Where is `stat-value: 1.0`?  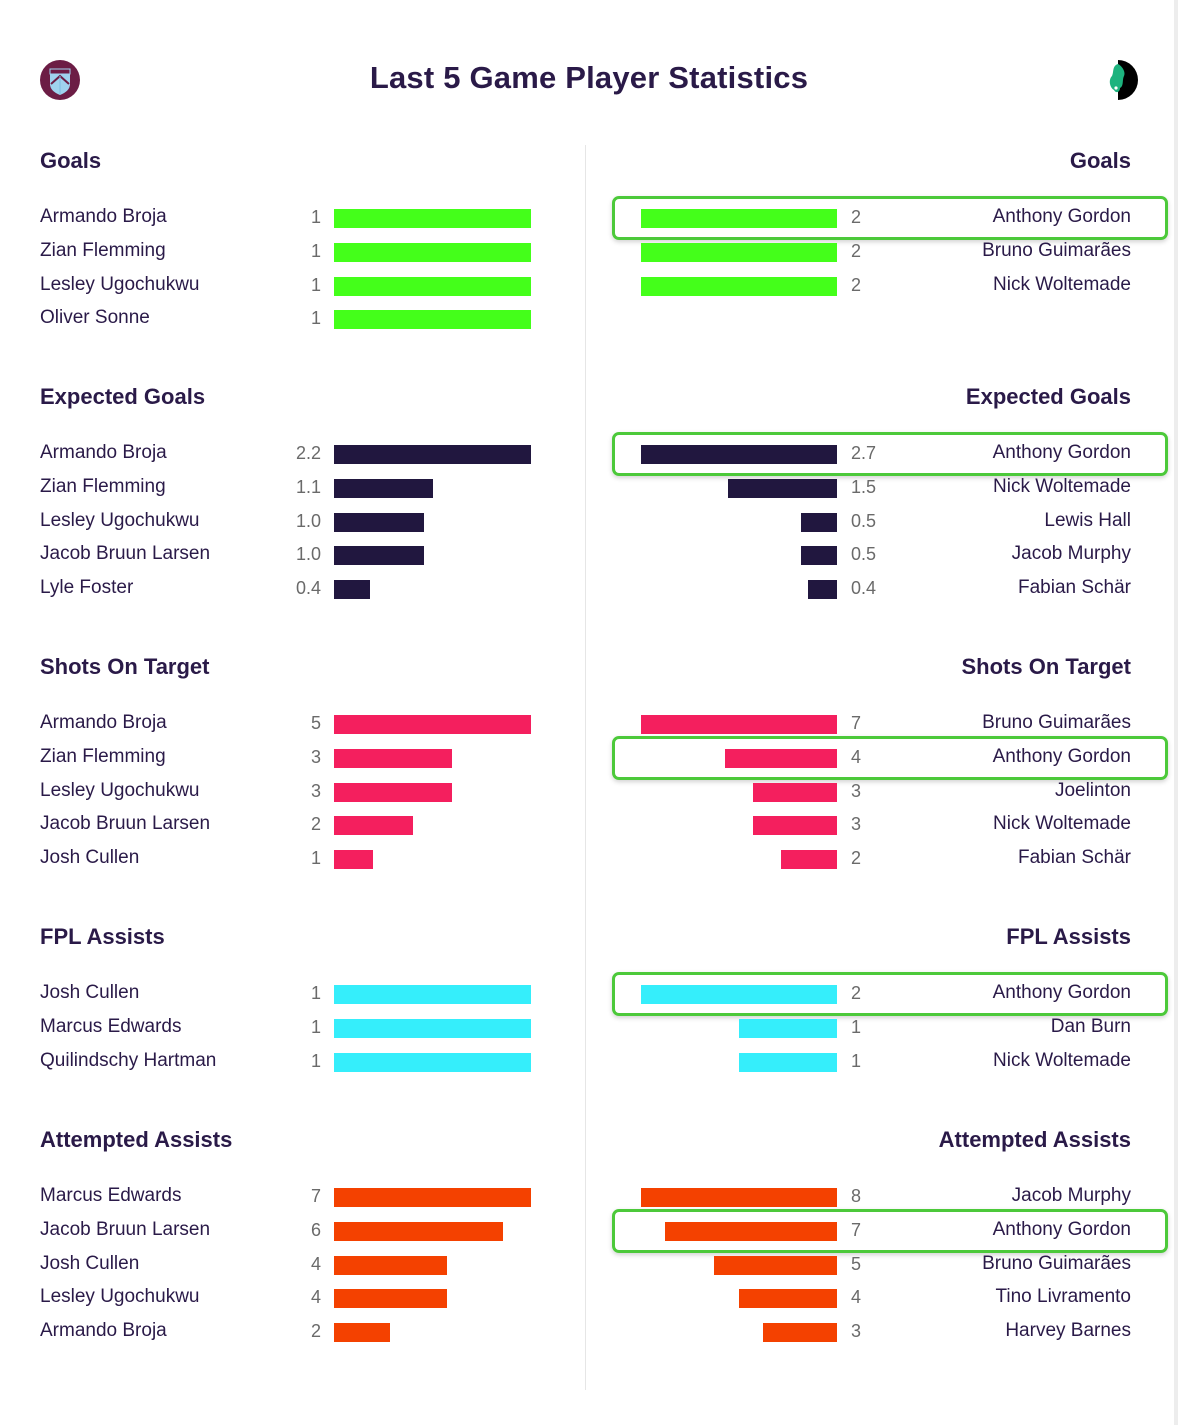
stat-value: 1.0 is located at coordinates (308, 554).